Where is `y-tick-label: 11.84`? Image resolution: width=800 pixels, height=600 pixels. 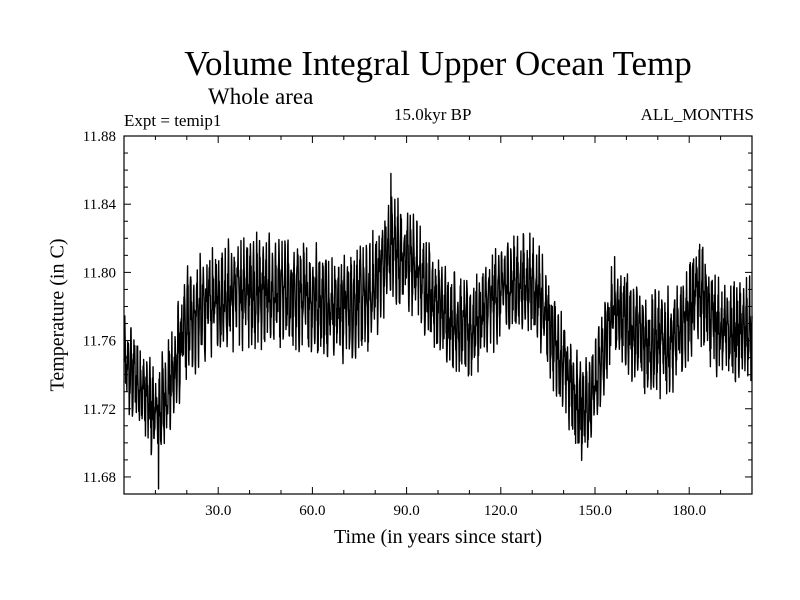 y-tick-label: 11.84 is located at coordinates (100, 205).